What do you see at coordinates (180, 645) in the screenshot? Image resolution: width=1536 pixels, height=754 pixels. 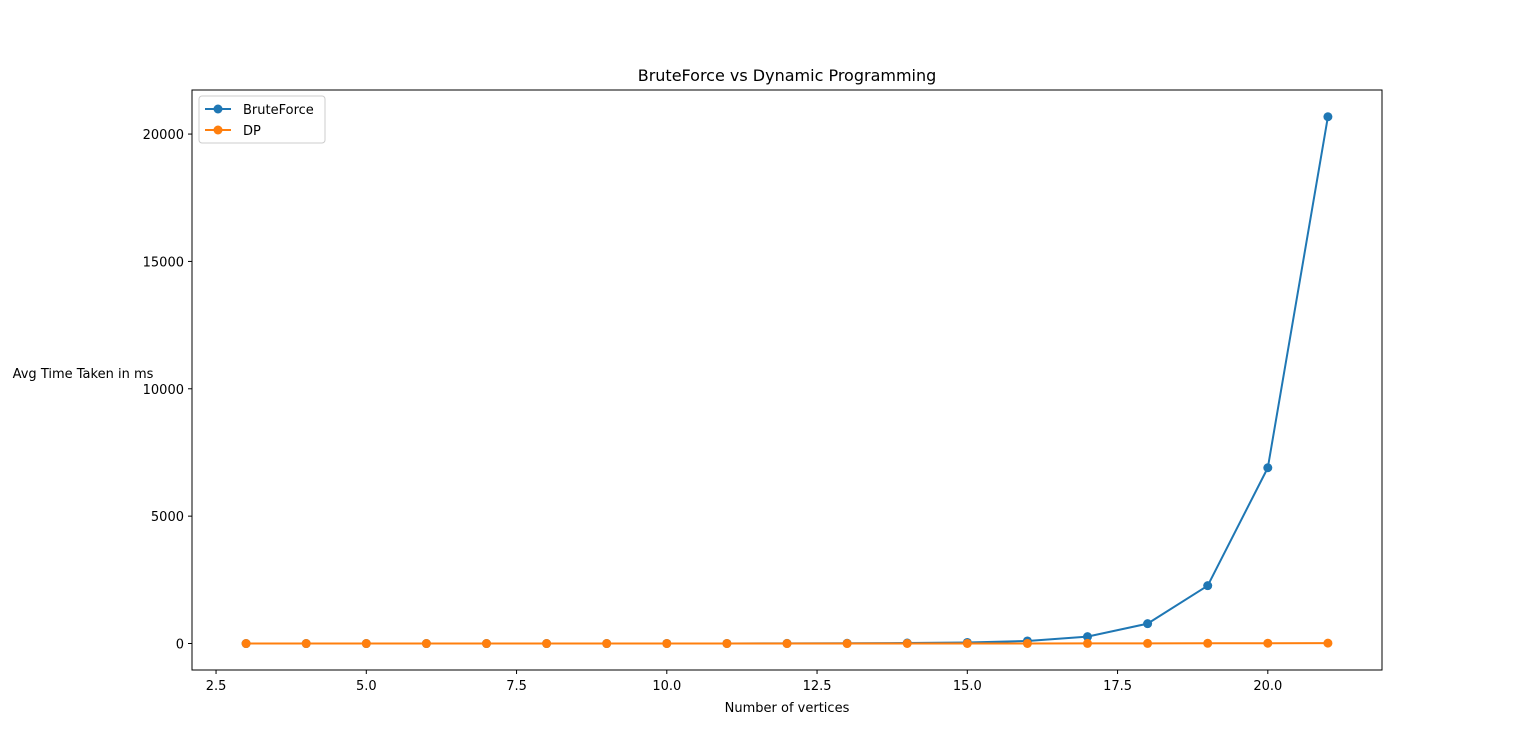 I see `y-tick-label: 0` at bounding box center [180, 645].